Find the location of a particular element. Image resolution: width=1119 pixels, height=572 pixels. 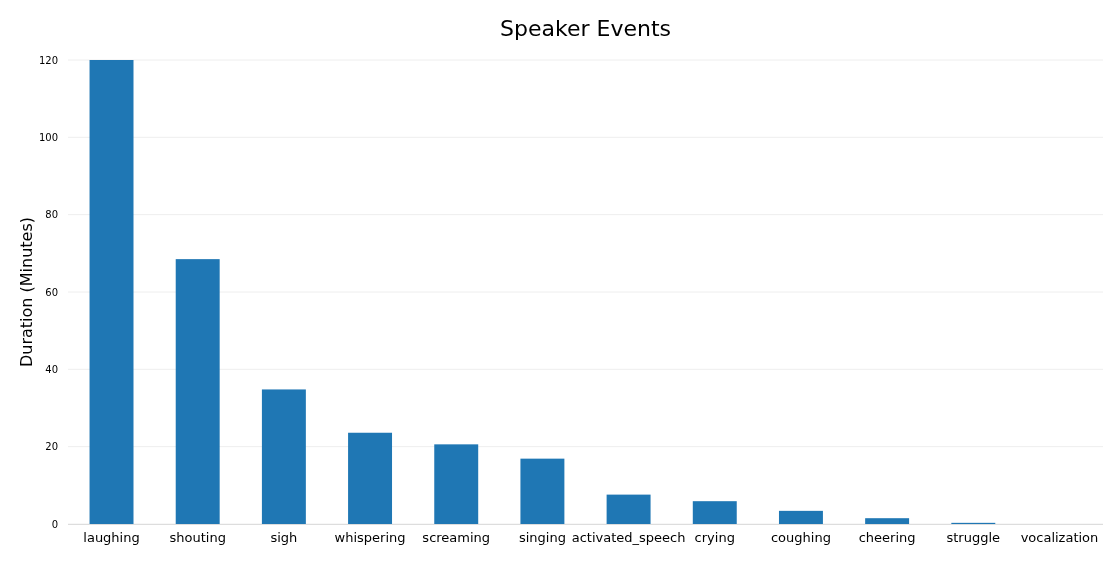

x-tick-label: singing is located at coordinates (542, 537).